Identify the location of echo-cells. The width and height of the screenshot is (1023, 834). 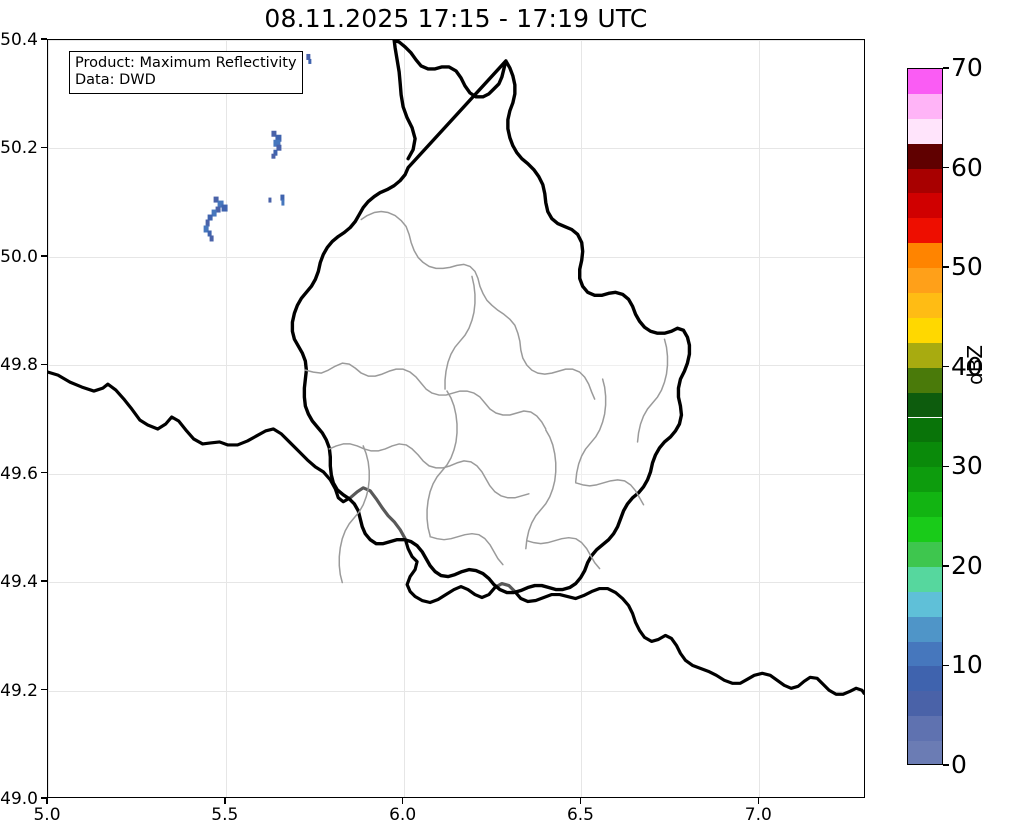
(257, 147).